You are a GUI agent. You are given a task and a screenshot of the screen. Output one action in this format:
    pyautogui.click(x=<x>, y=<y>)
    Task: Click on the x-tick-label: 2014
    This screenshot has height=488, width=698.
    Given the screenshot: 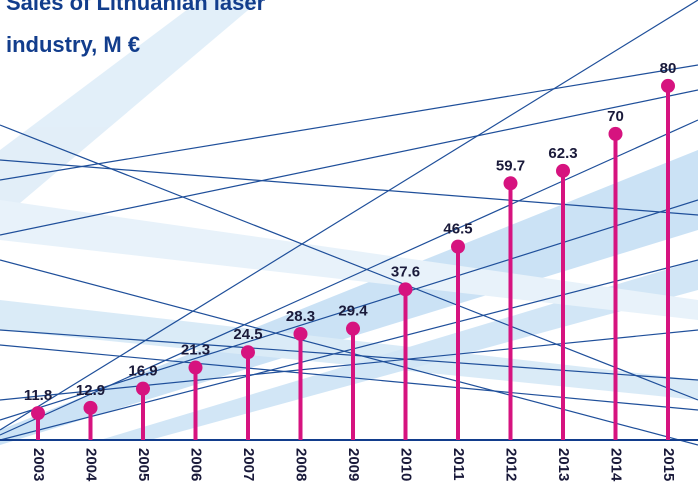 What is the action you would take?
    pyautogui.click(x=616, y=465)
    